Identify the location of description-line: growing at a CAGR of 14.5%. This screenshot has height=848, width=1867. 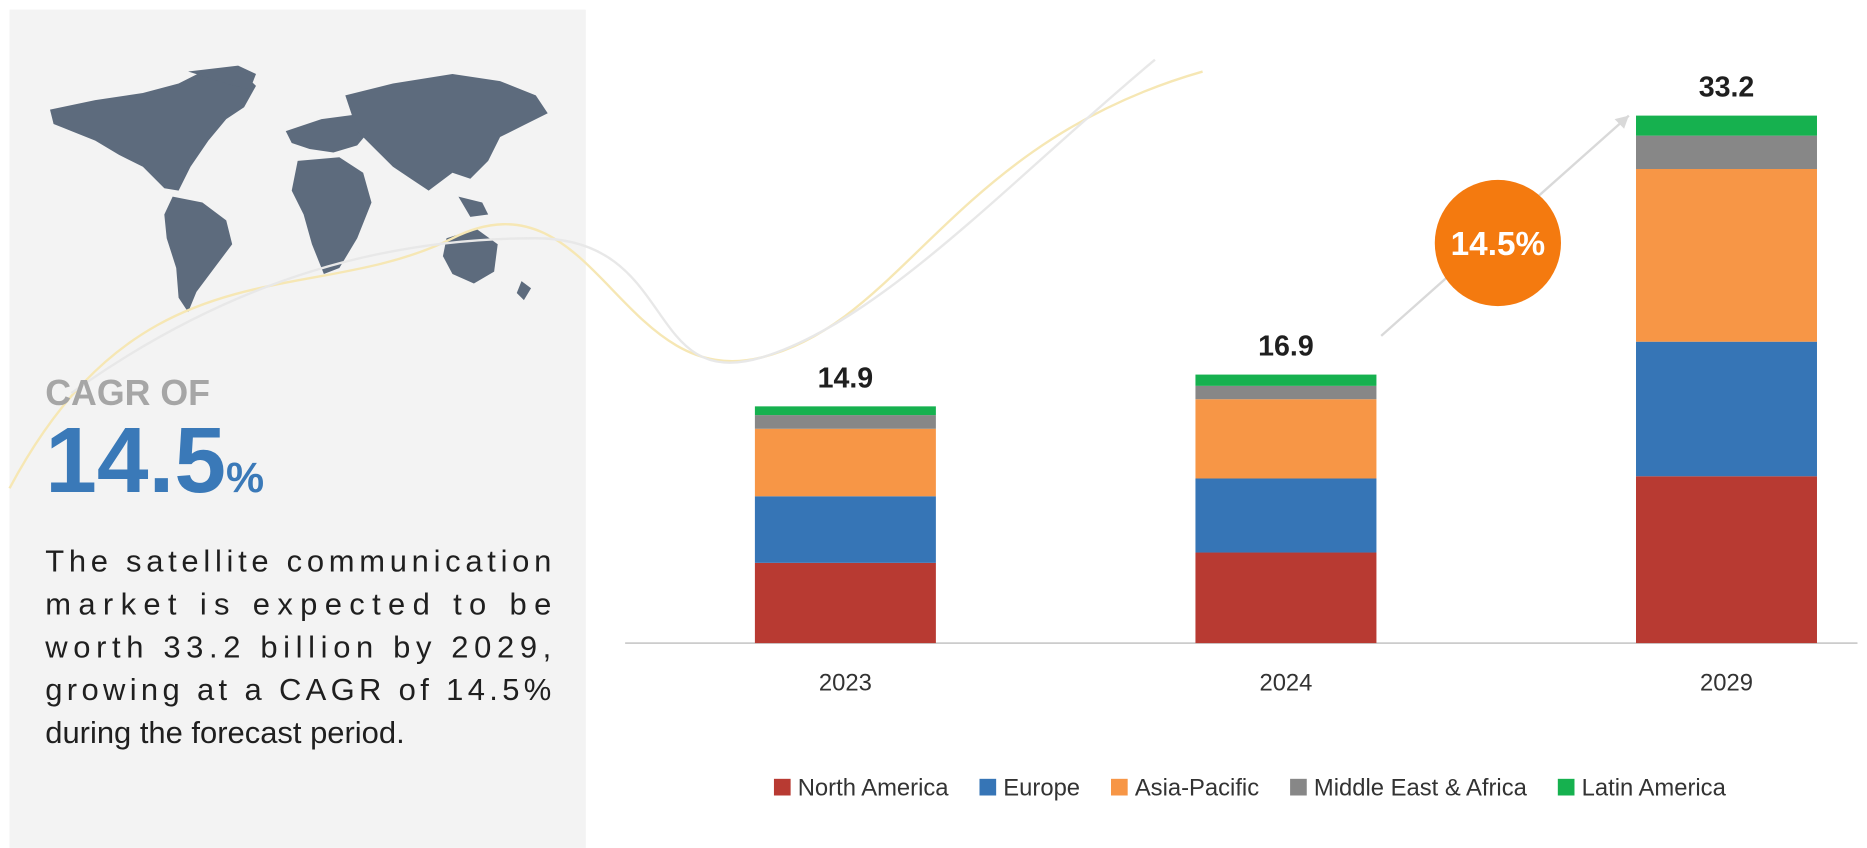
(298, 689).